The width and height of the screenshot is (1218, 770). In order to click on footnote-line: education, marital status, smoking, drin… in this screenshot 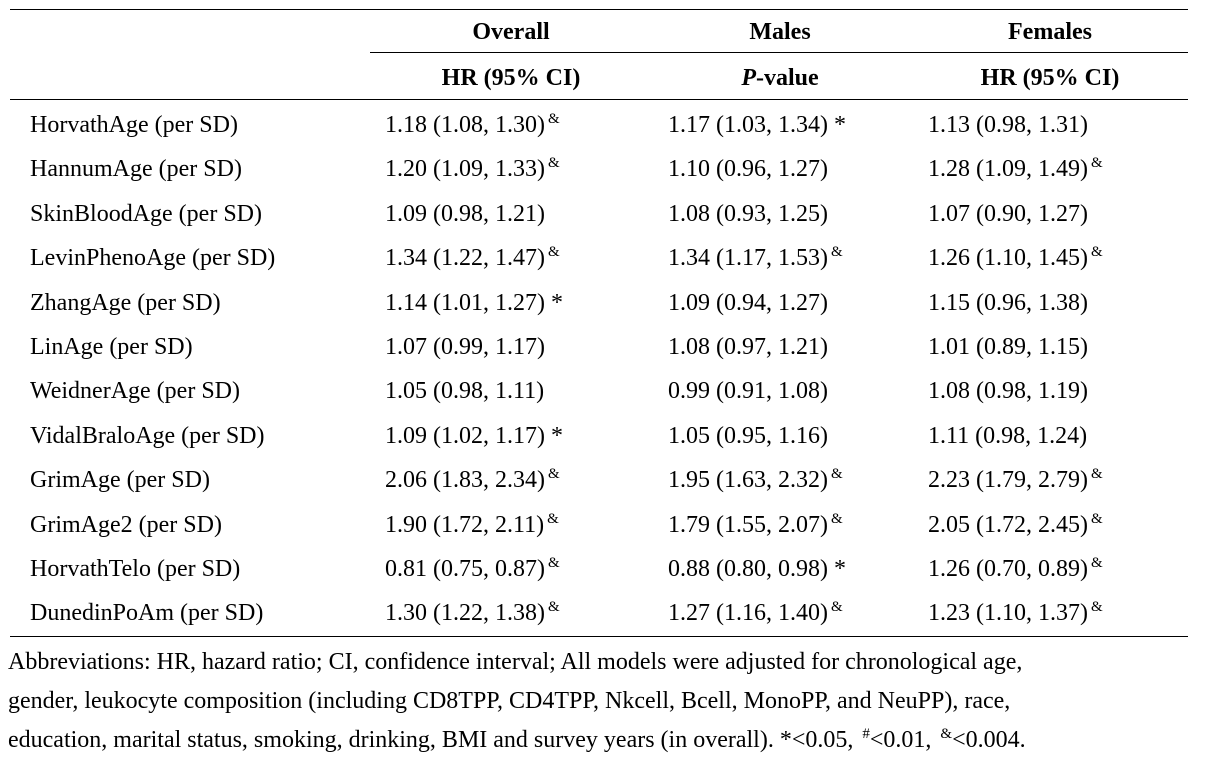, I will do `click(517, 740)`.